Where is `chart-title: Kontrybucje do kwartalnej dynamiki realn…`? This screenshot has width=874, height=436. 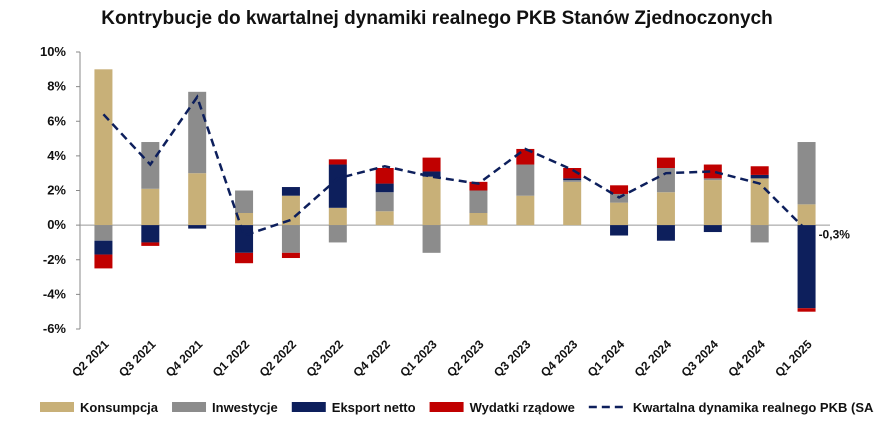 chart-title: Kontrybucje do kwartalnej dynamiki realn… is located at coordinates (437, 18).